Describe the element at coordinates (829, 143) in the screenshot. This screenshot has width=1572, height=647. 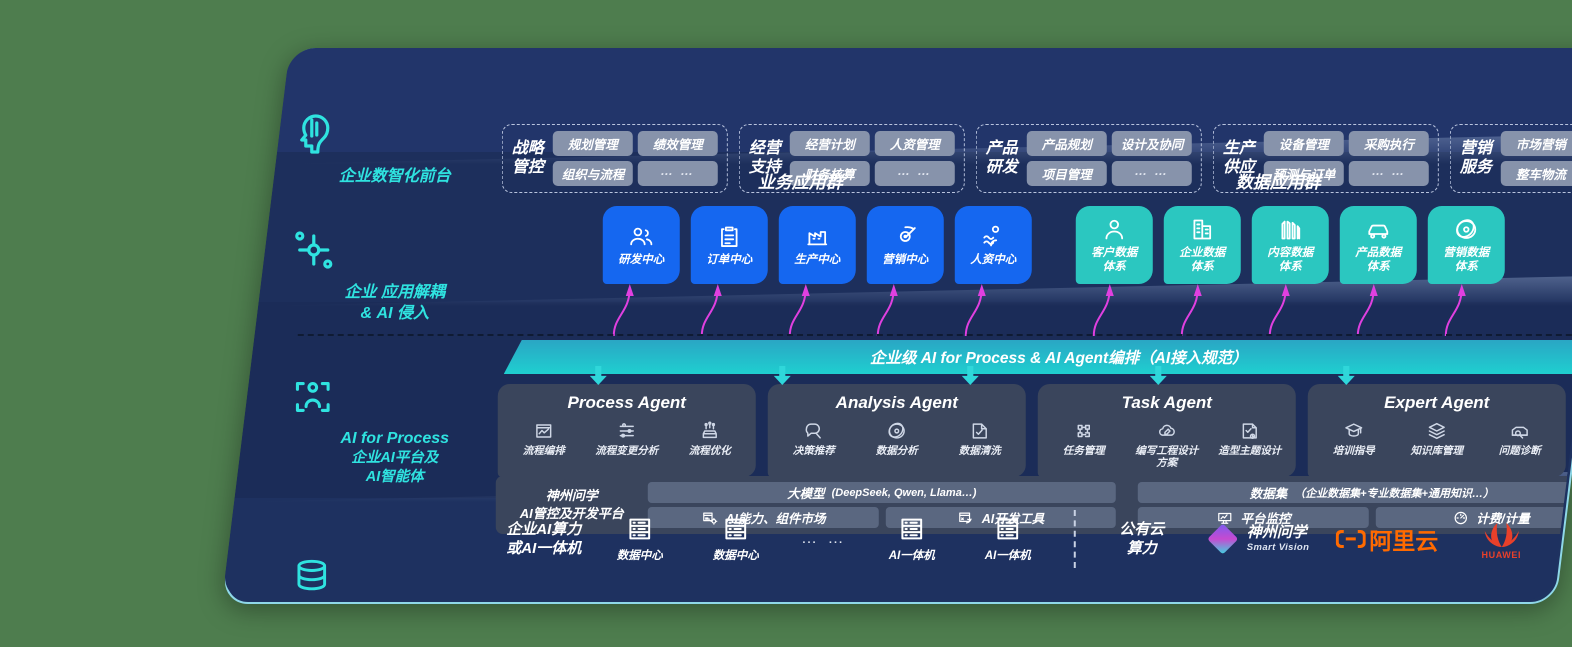
I see `function-cell: 经营计划` at that location.